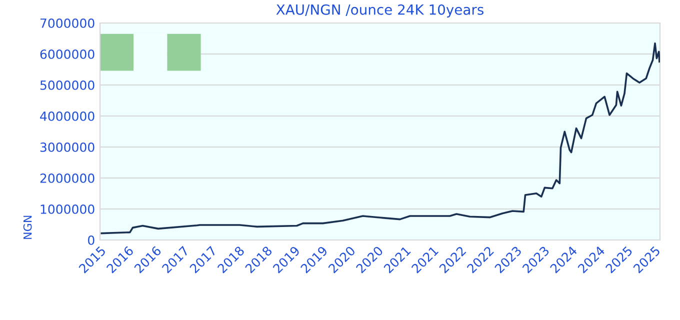 The image size is (680, 320). Describe the element at coordinates (67, 178) in the screenshot. I see `y-tick-label: 2000000` at that location.